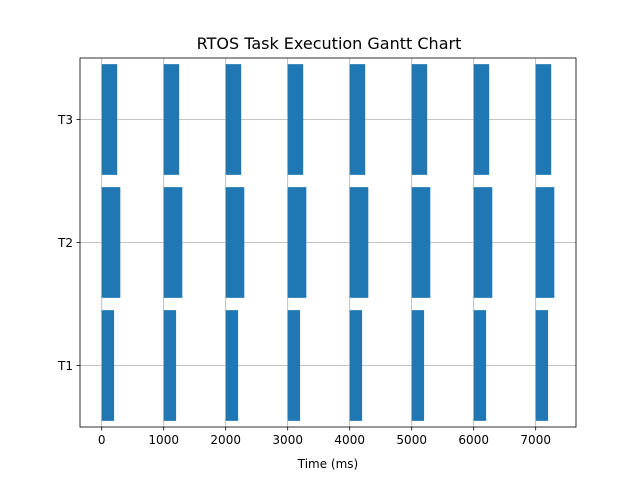 This screenshot has width=640, height=480. Describe the element at coordinates (329, 43) in the screenshot. I see `chart-title: RTOS Task Execution Gantt Chart` at that location.